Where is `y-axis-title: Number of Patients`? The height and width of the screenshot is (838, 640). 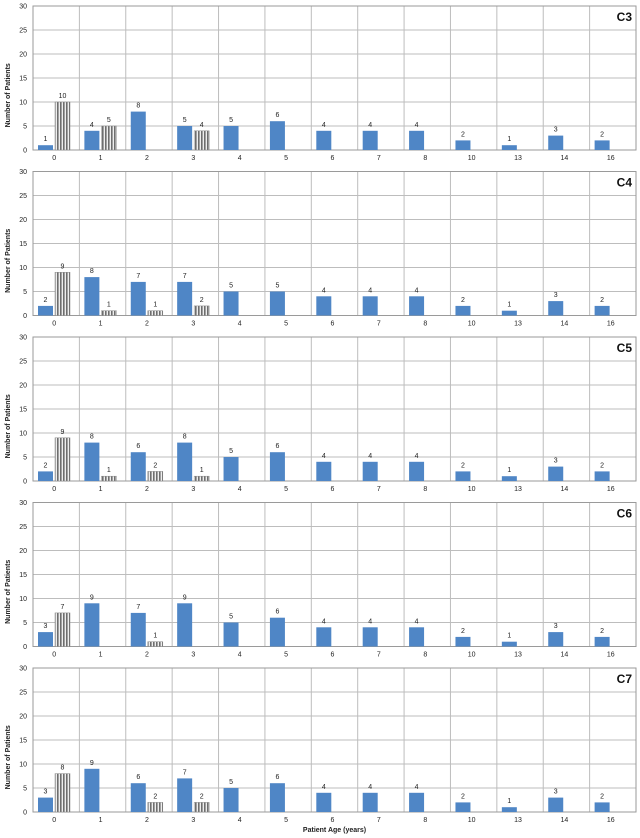 y-axis-title: Number of Patients is located at coordinates (8, 592).